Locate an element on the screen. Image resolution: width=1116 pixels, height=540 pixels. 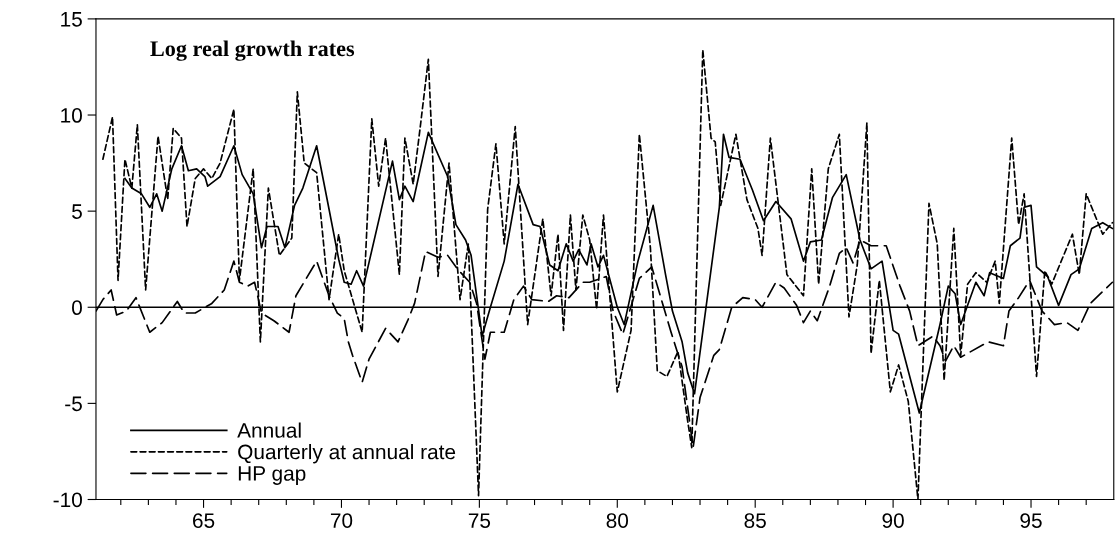
y-tick-label: -10 is located at coordinates (67, 500).